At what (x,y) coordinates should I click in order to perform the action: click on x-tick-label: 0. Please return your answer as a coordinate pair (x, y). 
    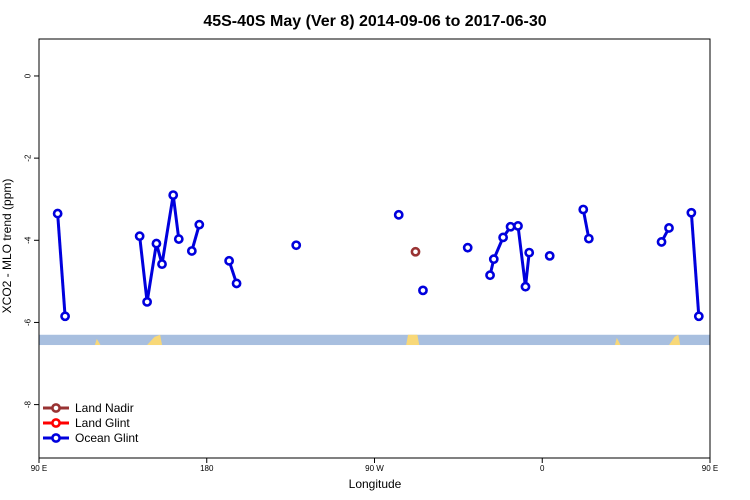
    Looking at the image, I should click on (542, 468).